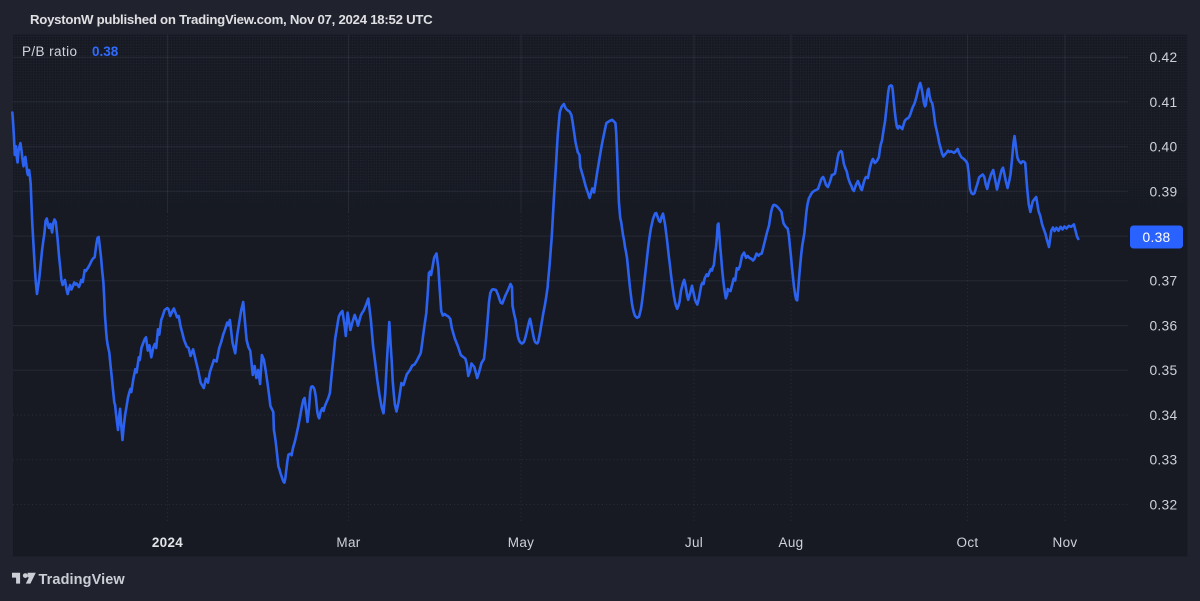 The image size is (1200, 601). Describe the element at coordinates (1163, 326) in the screenshot. I see `svg-text: 0.36` at that location.